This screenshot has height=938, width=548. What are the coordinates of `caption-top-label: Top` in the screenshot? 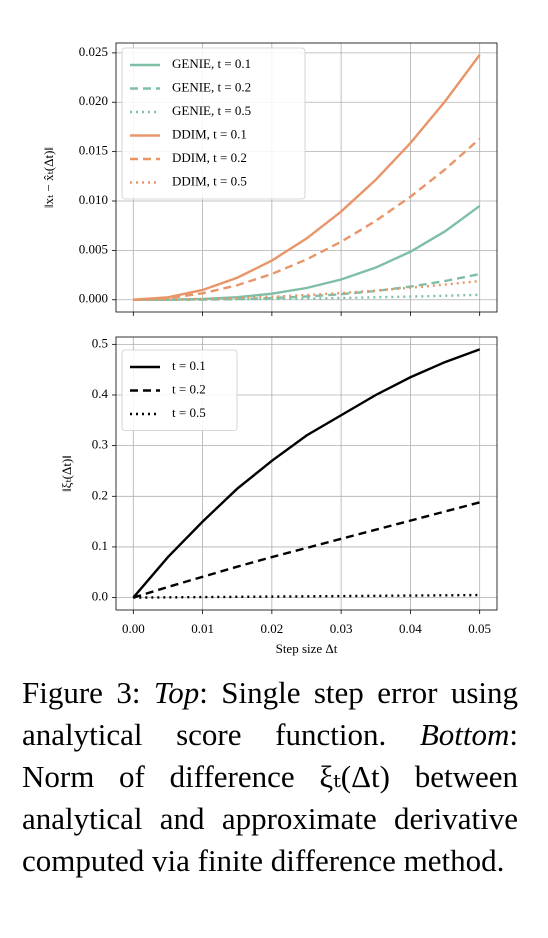 It's located at (176, 692).